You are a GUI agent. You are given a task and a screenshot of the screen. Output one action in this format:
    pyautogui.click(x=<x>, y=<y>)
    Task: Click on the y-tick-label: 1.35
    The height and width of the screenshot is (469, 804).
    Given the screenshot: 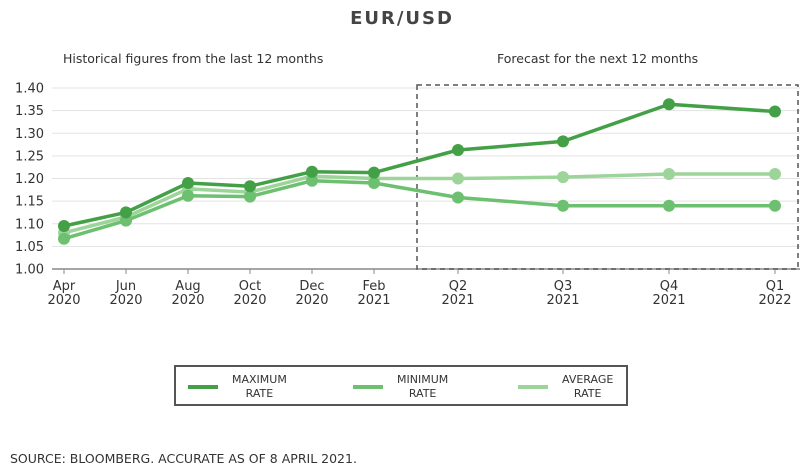 What is the action you would take?
    pyautogui.click(x=29, y=111)
    